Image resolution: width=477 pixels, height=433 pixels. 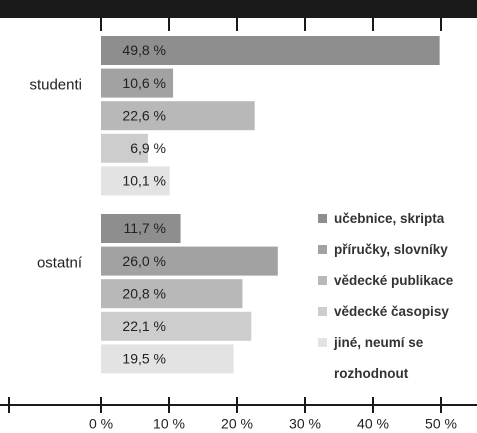 I want to click on legend-item: příručky, slovníky, so click(x=396, y=249).